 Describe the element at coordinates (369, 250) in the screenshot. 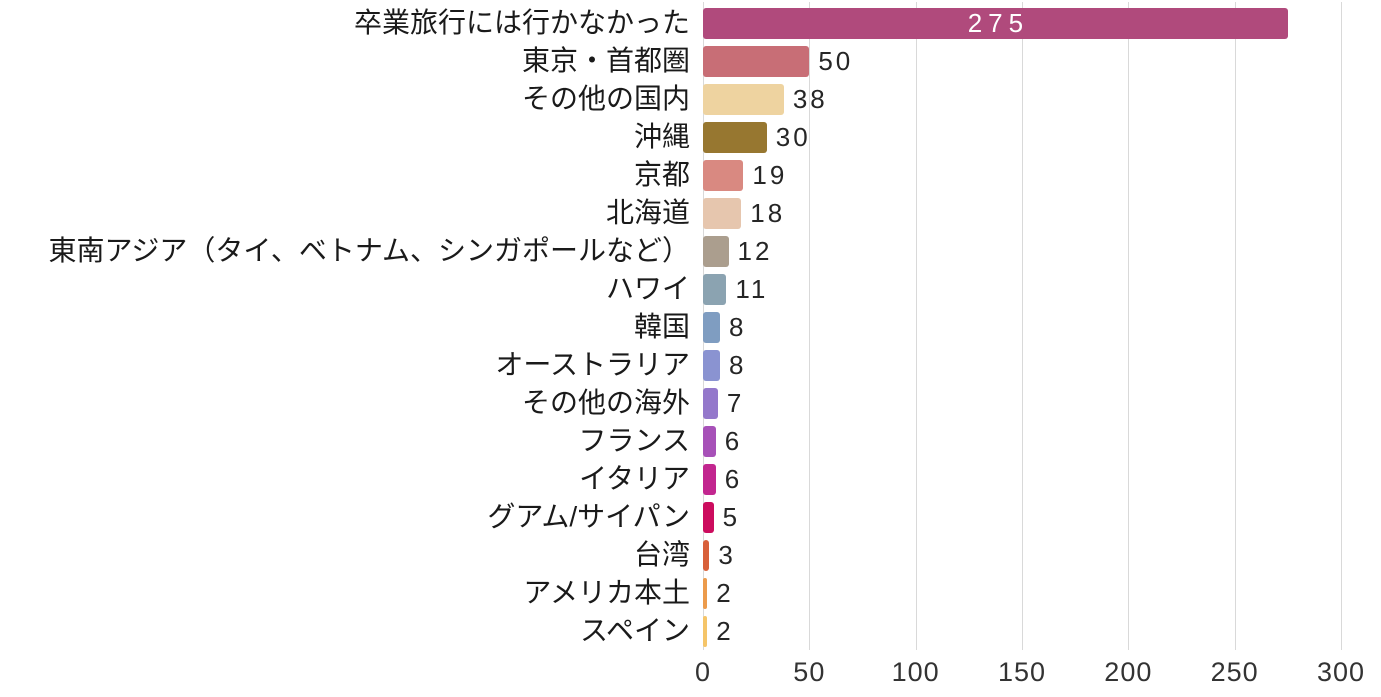

I see `category-label: 東南アジア（タイ、ベトナム、シンガポールなど）` at that location.